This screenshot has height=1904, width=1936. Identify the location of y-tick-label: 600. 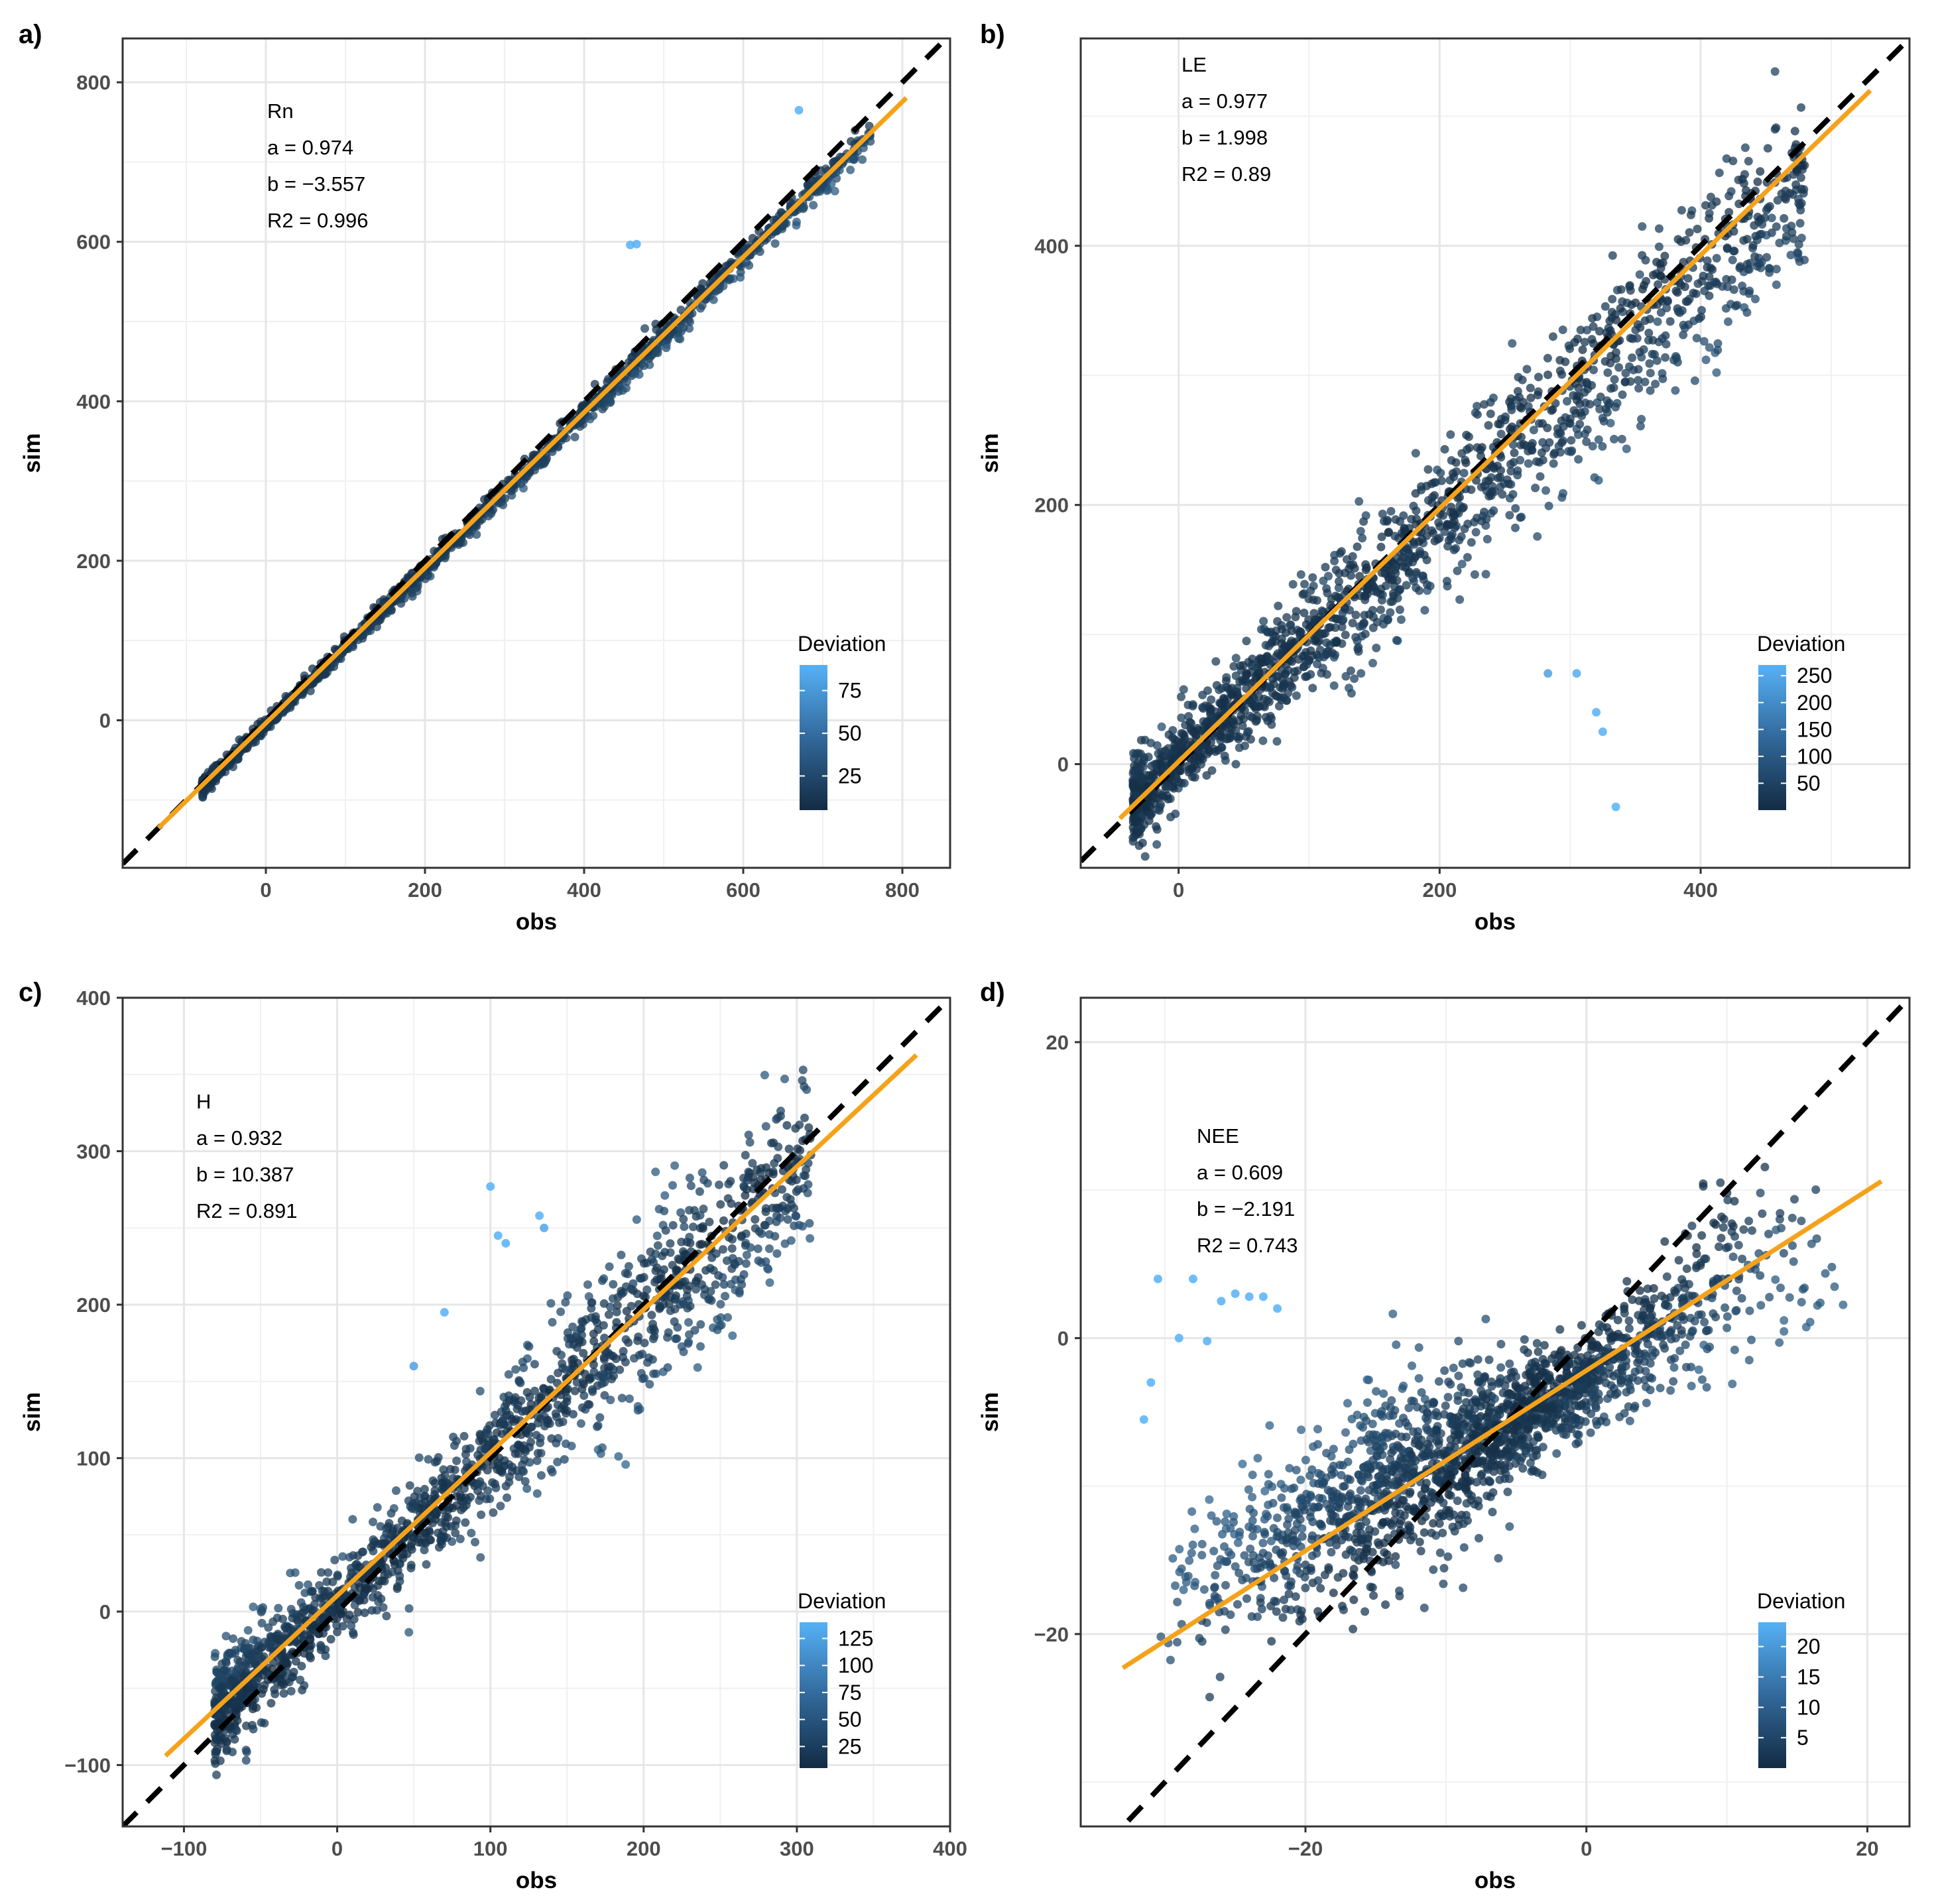
(94, 242).